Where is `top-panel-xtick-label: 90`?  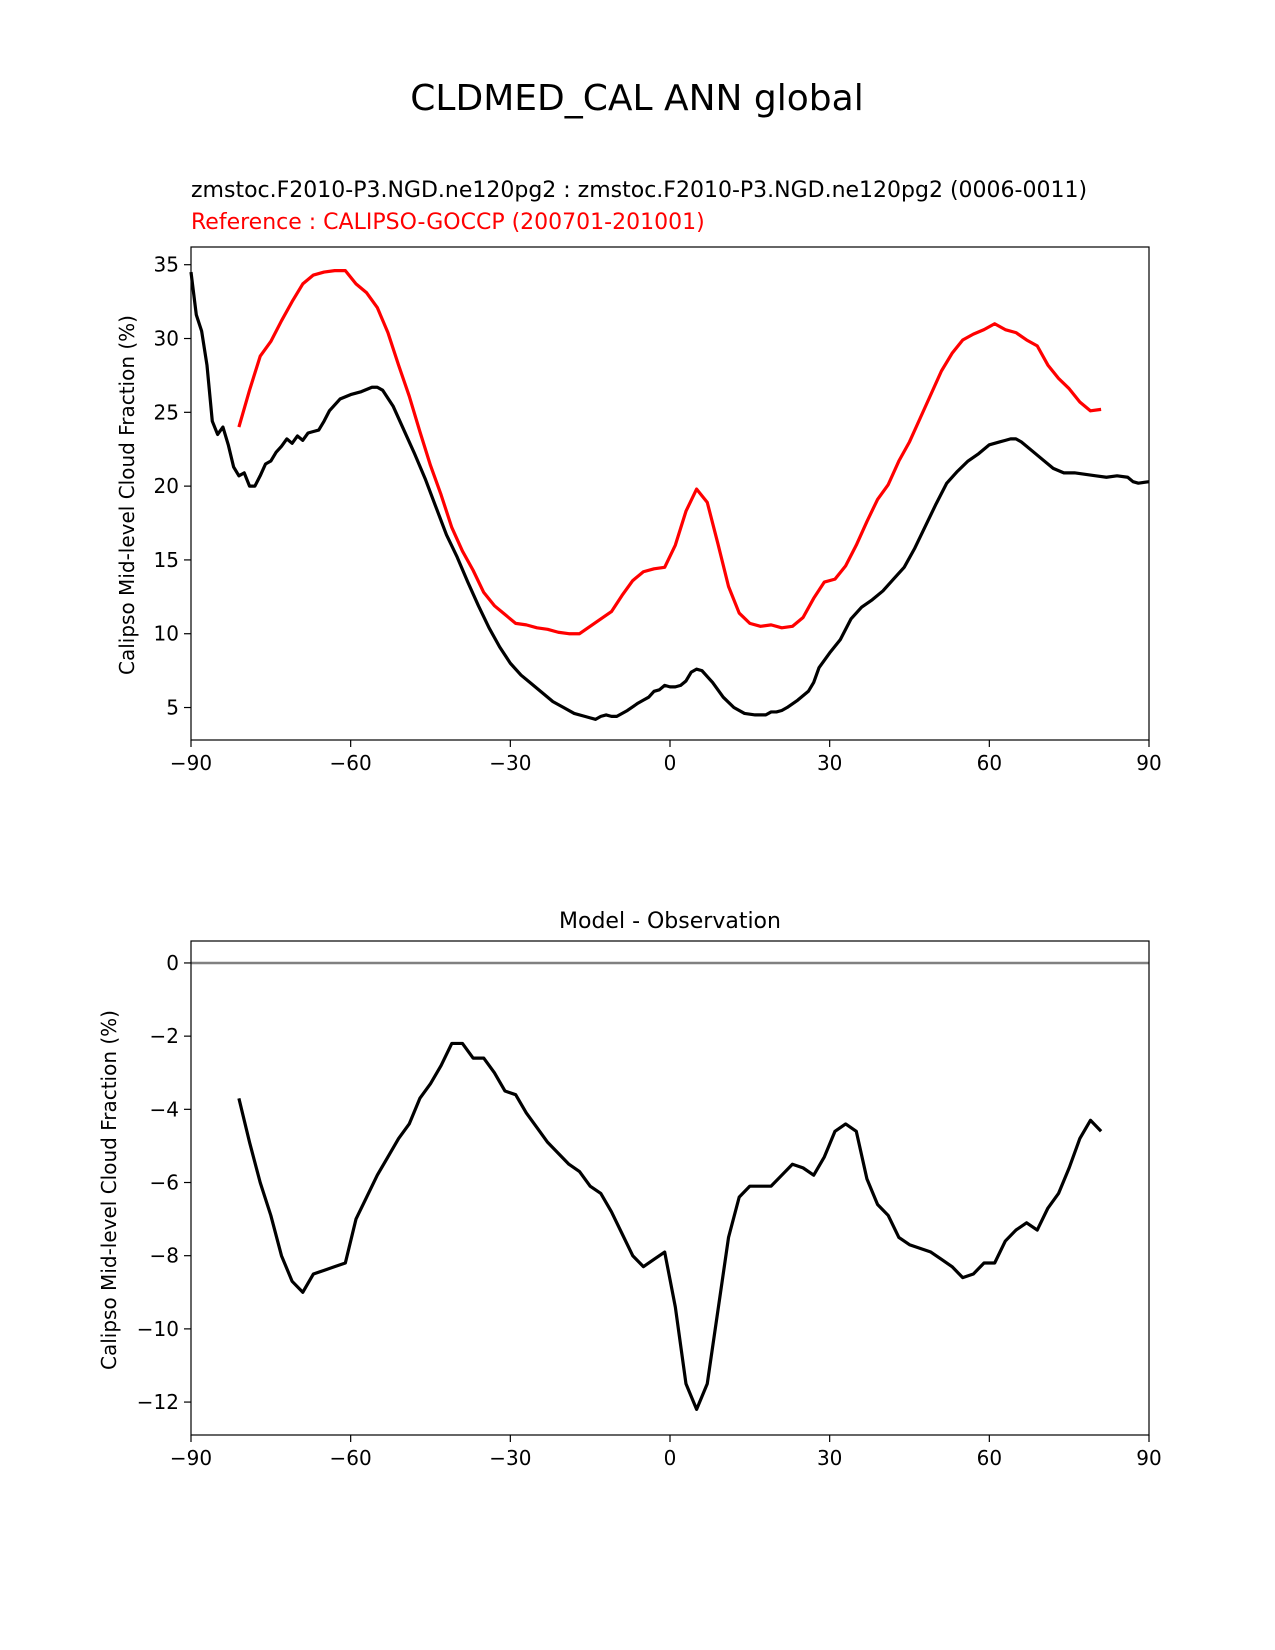
top-panel-xtick-label: 90 is located at coordinates (1148, 763).